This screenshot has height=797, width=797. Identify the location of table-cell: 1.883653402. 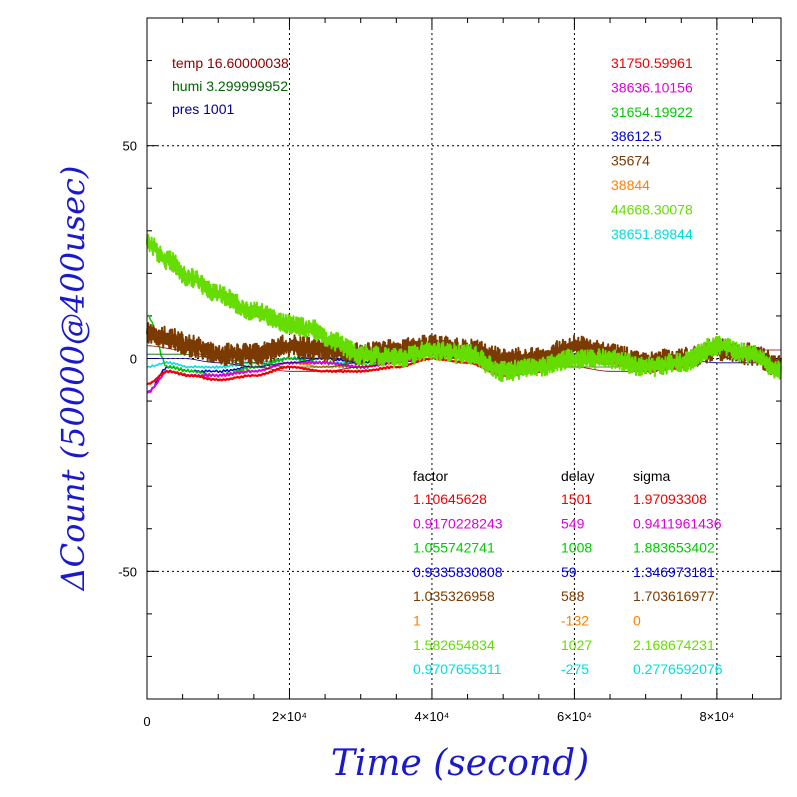
(674, 548).